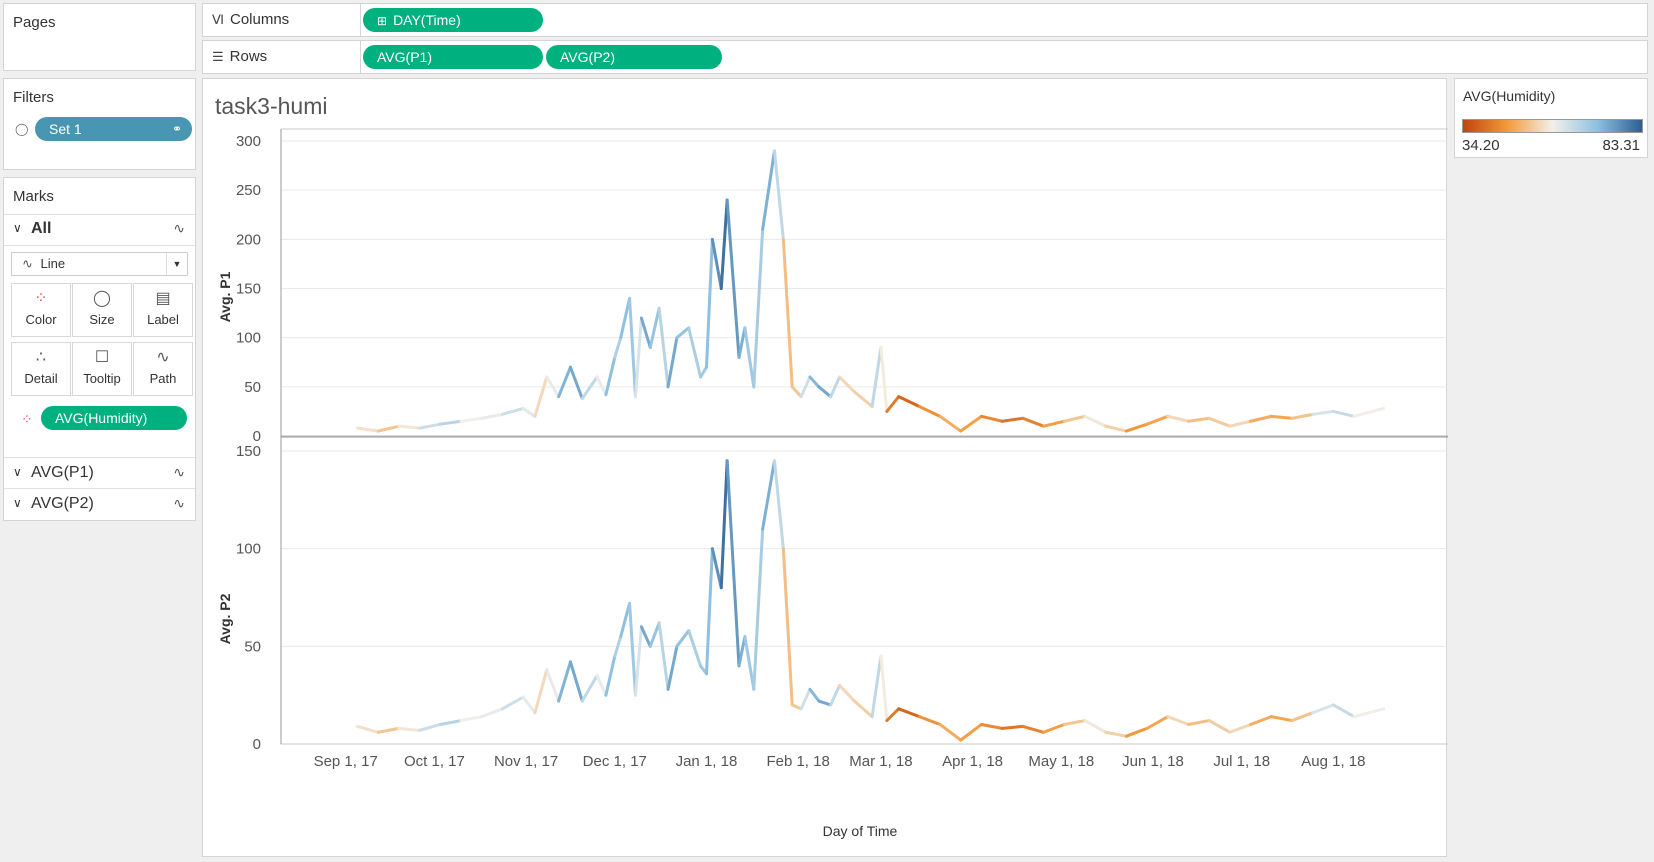  Describe the element at coordinates (453, 20) in the screenshot. I see `day-time-pill: ⊞ DAY(Time)` at that location.